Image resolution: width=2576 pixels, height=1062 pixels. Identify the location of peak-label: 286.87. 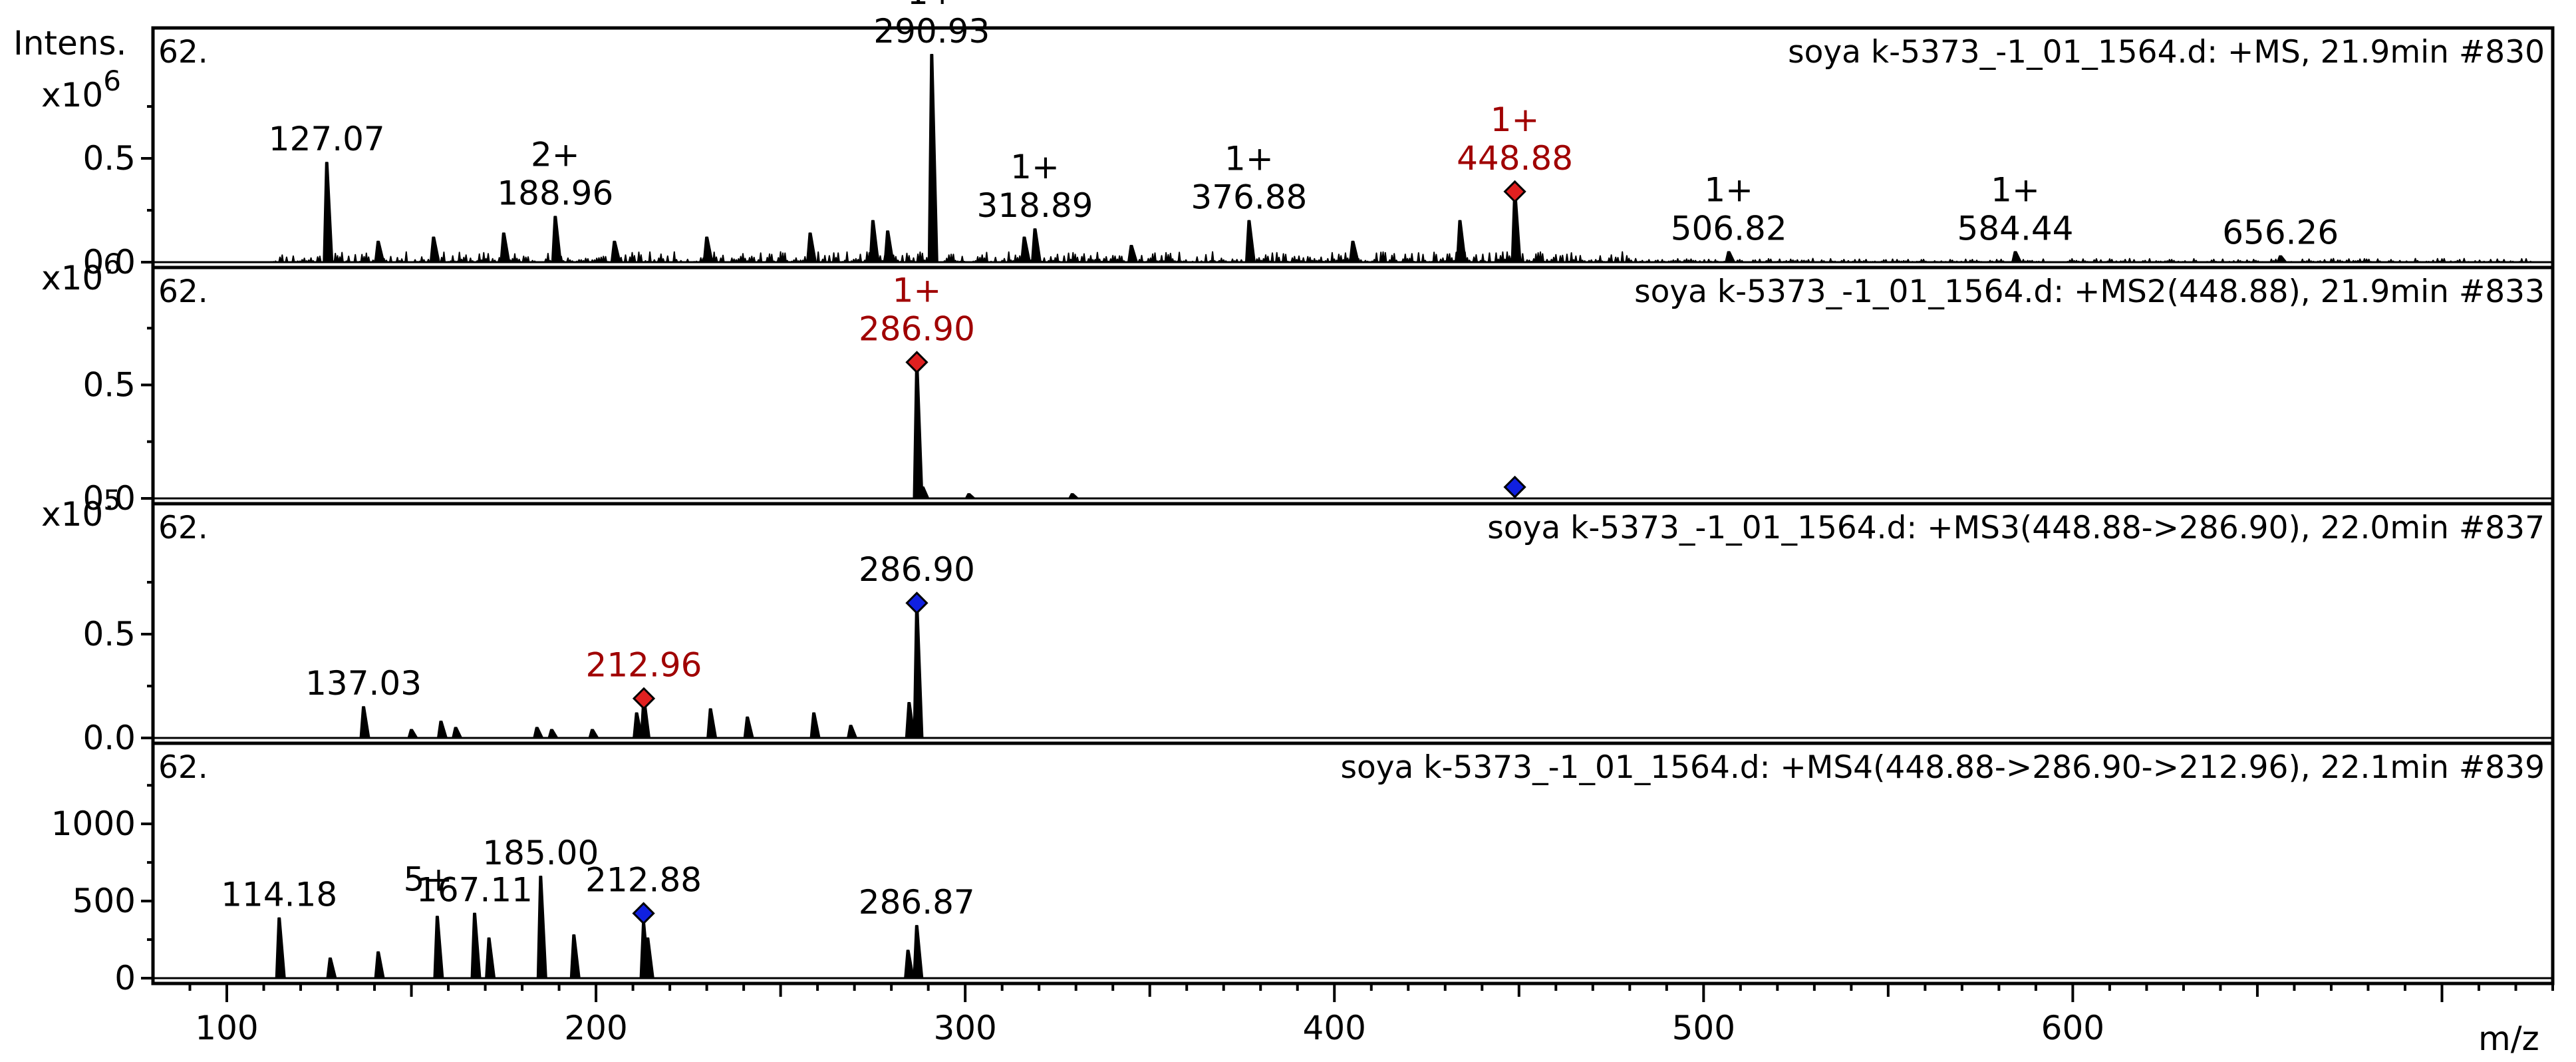
(917, 902).